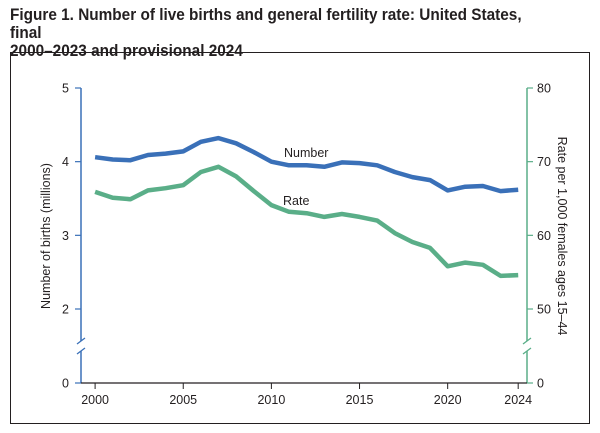 This screenshot has width=600, height=433. I want to click on x-tick-label: 2024, so click(518, 400).